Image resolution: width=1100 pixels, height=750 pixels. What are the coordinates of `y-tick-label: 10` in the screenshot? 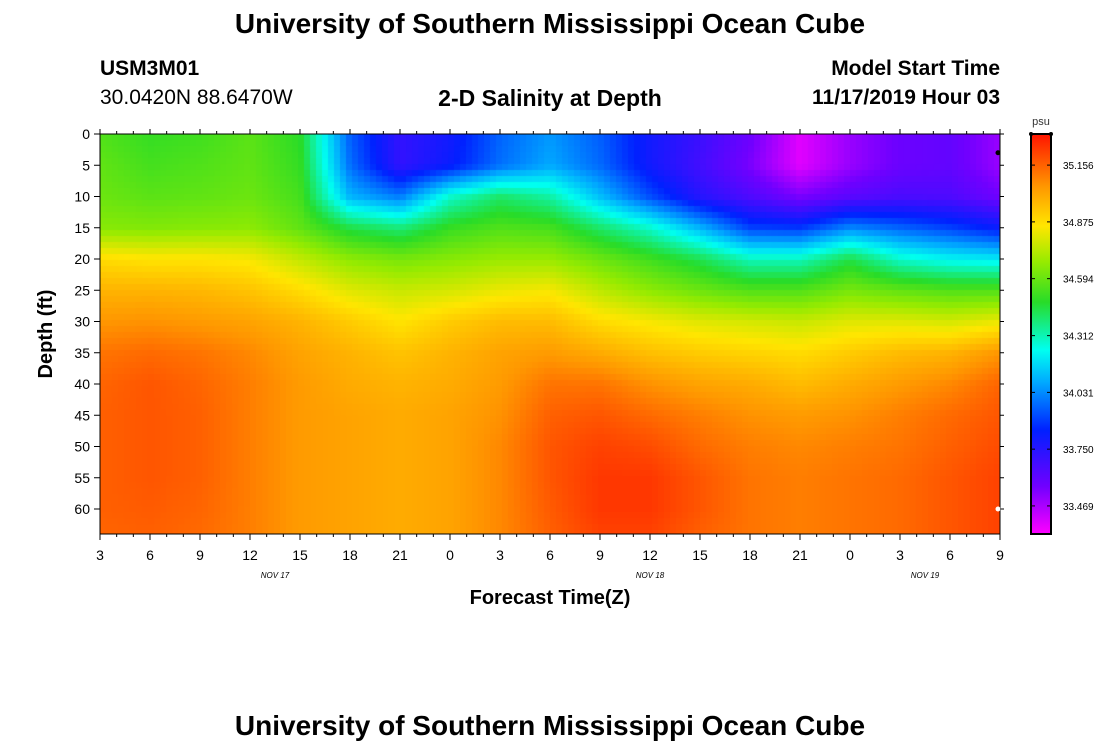 It's located at (82, 197).